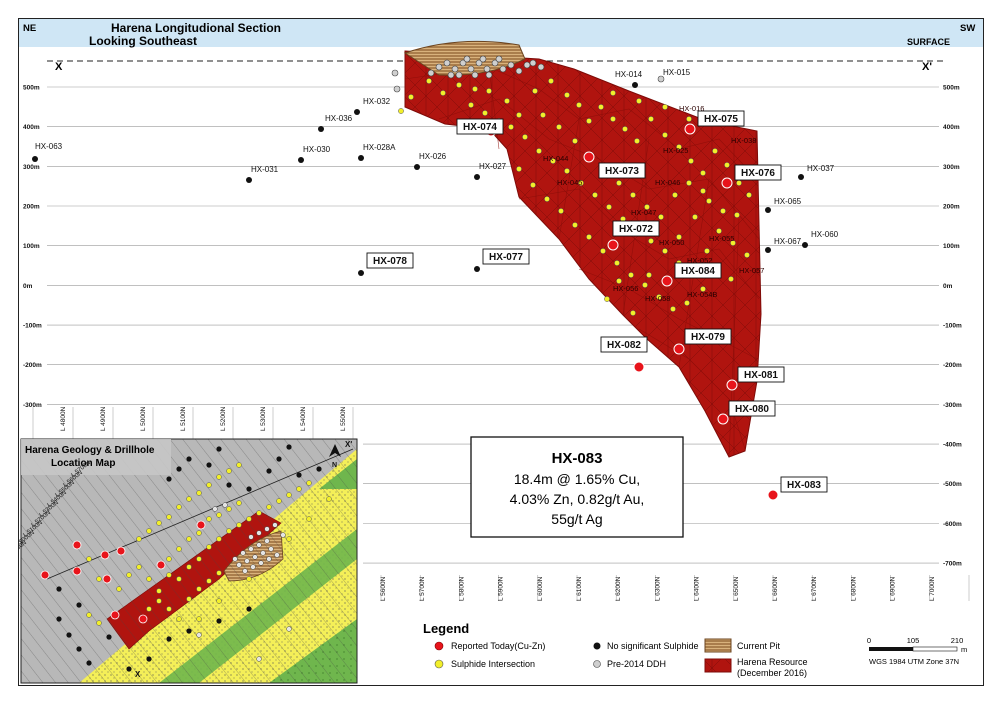 This screenshot has width=1000, height=707. What do you see at coordinates (348, 444) in the screenshot?
I see `inset-marker-x-prime: X'` at bounding box center [348, 444].